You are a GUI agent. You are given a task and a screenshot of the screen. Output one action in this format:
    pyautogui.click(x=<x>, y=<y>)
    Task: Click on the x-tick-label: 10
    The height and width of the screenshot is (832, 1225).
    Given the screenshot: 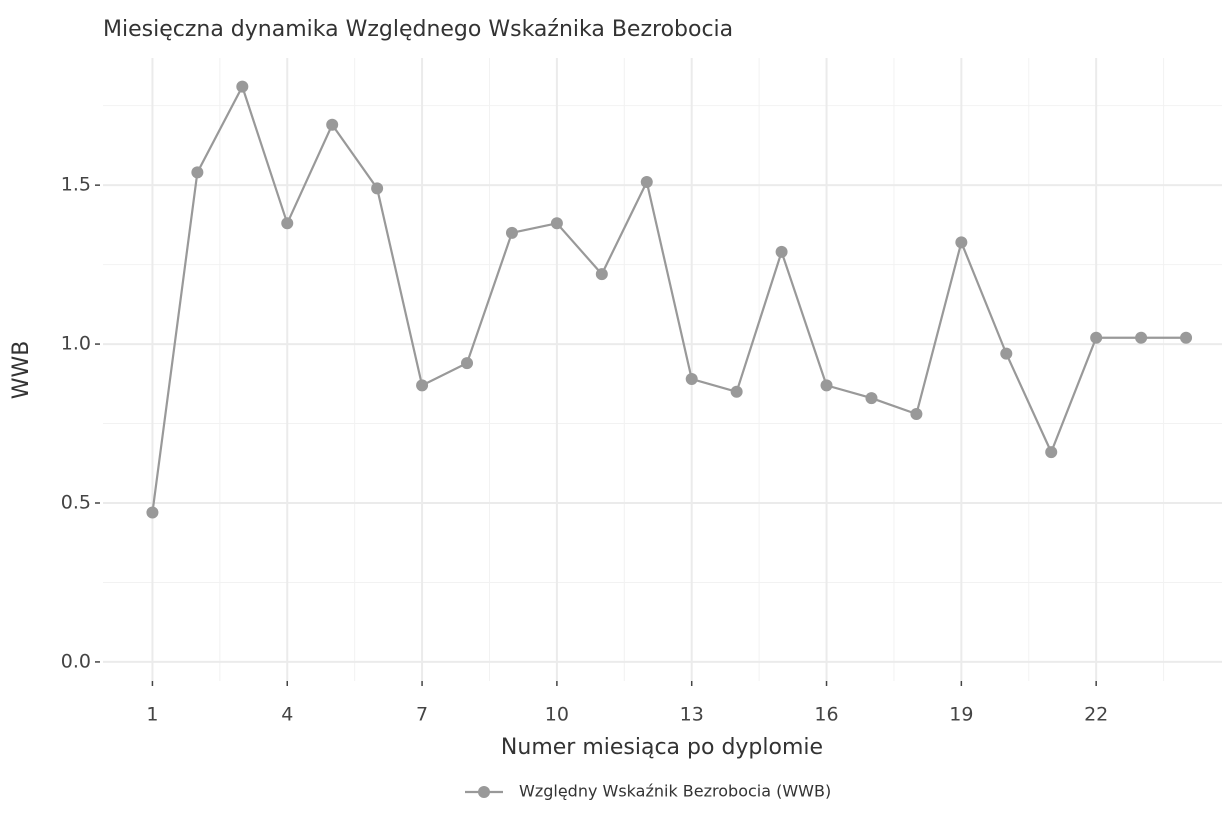 What is the action you would take?
    pyautogui.click(x=557, y=715)
    